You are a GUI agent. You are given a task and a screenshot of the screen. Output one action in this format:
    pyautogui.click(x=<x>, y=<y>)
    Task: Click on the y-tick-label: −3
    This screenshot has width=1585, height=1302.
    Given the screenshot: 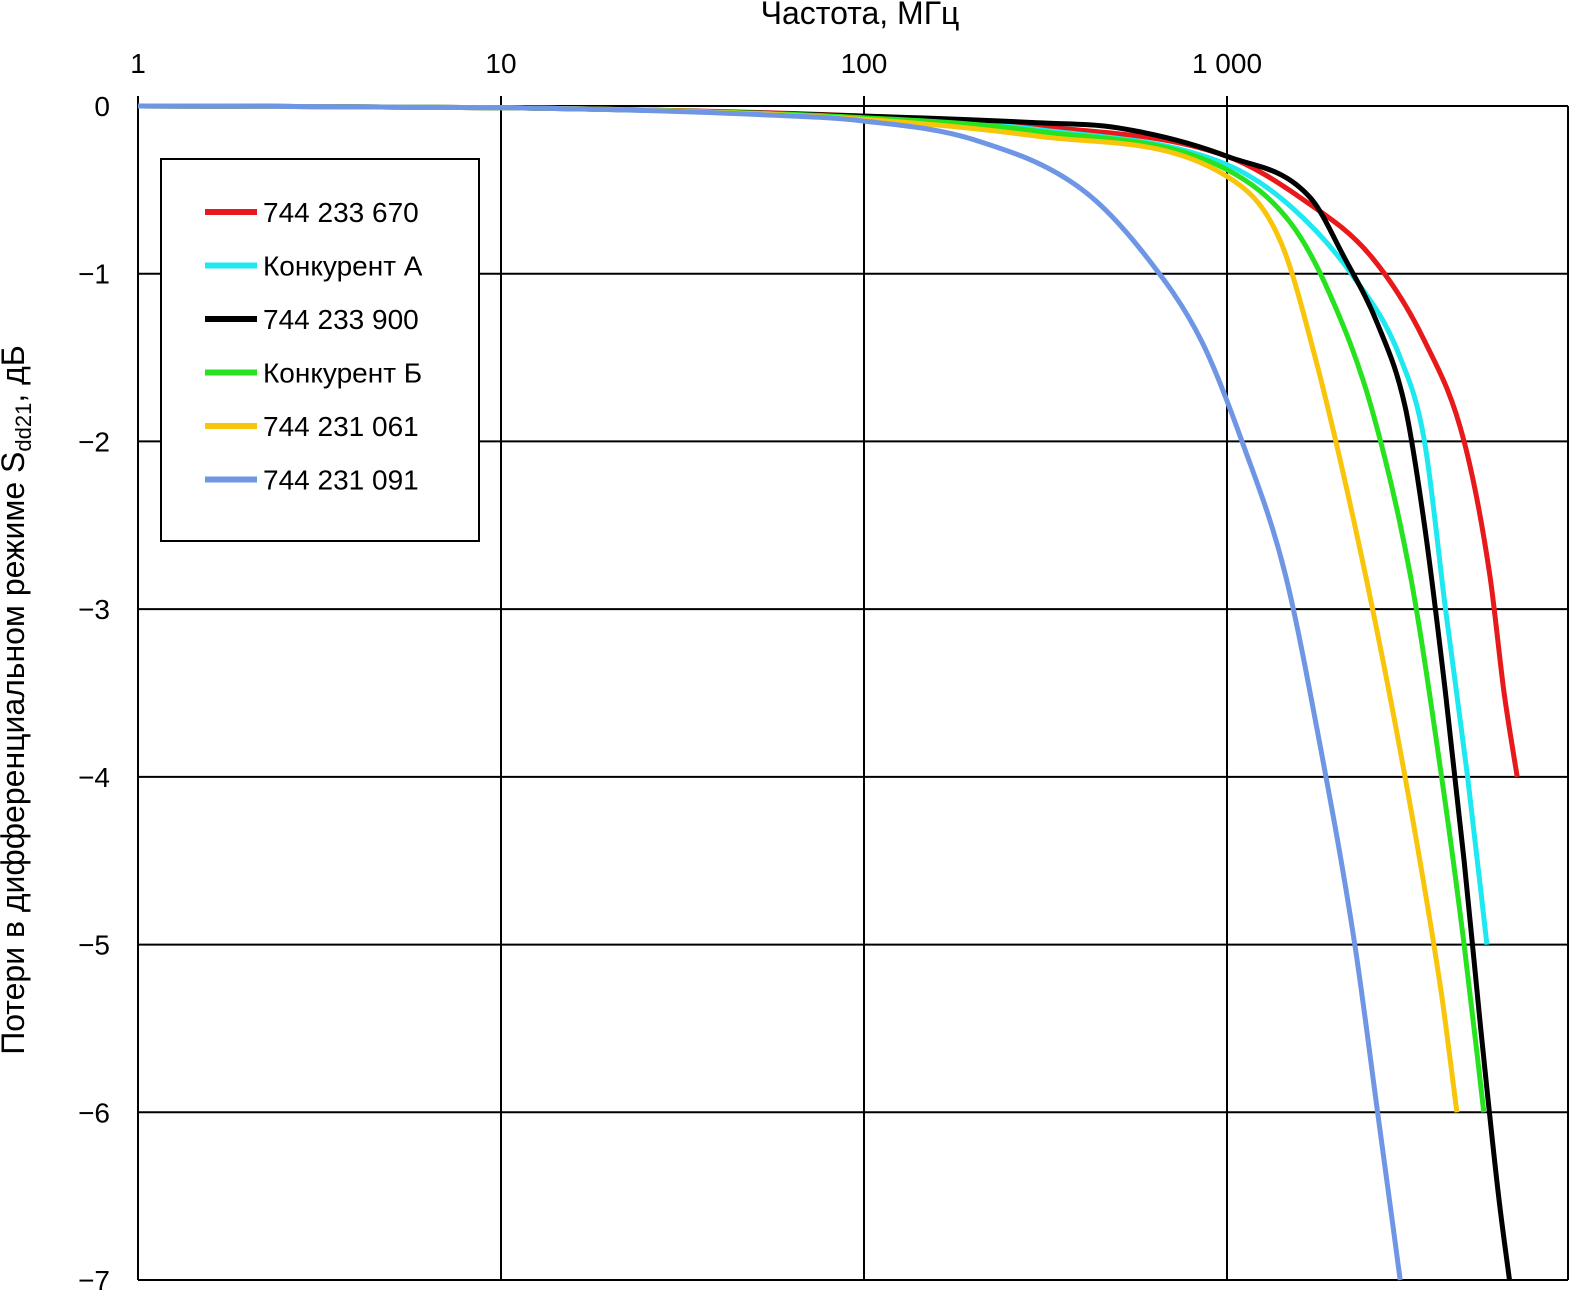 What is the action you would take?
    pyautogui.click(x=94, y=609)
    